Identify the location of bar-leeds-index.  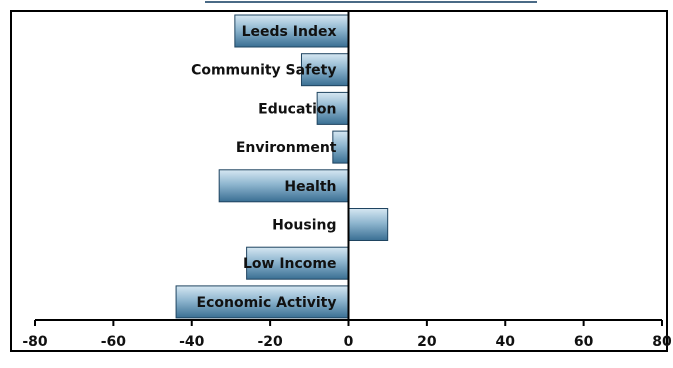
(291, 31).